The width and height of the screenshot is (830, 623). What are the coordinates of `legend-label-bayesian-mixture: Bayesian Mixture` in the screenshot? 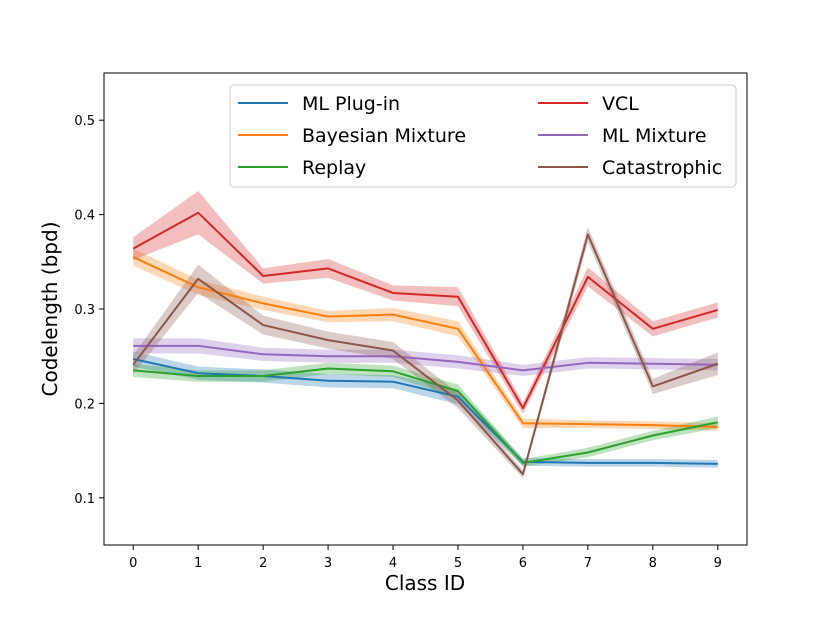 It's located at (384, 136).